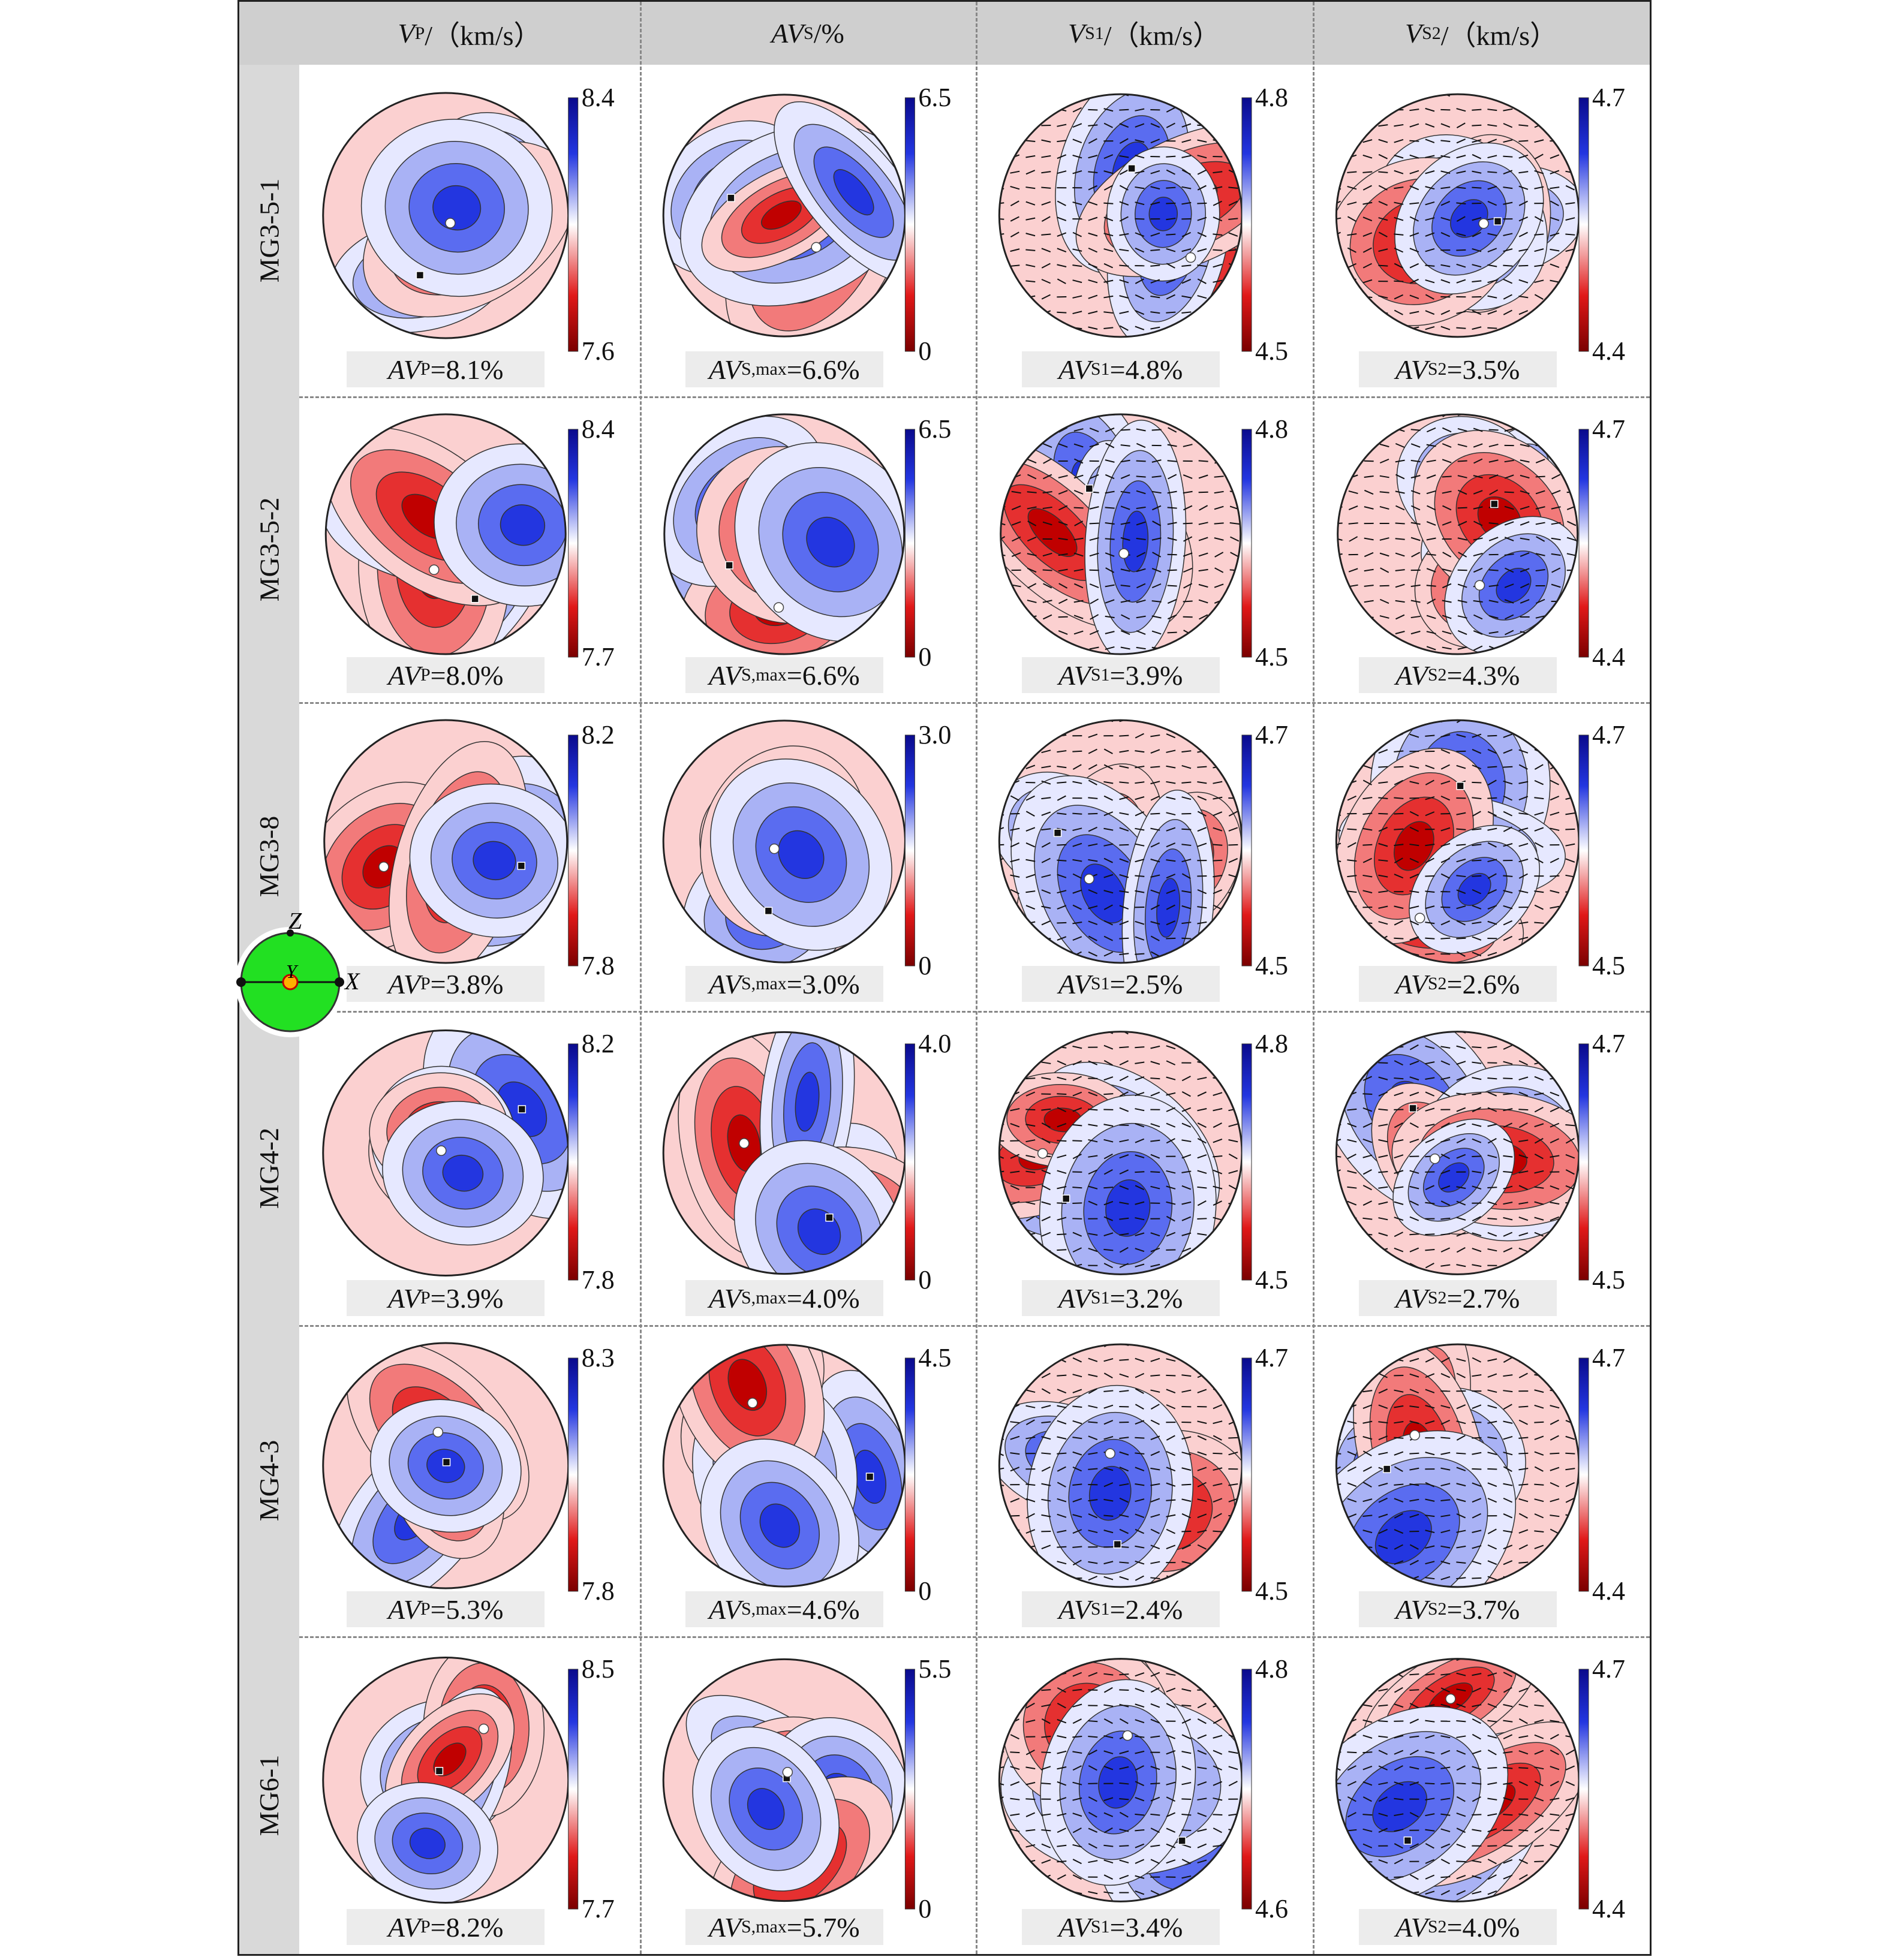 This screenshot has width=1889, height=1960. What do you see at coordinates (788, 1468) in the screenshot?
I see `pole-figure-plot` at bounding box center [788, 1468].